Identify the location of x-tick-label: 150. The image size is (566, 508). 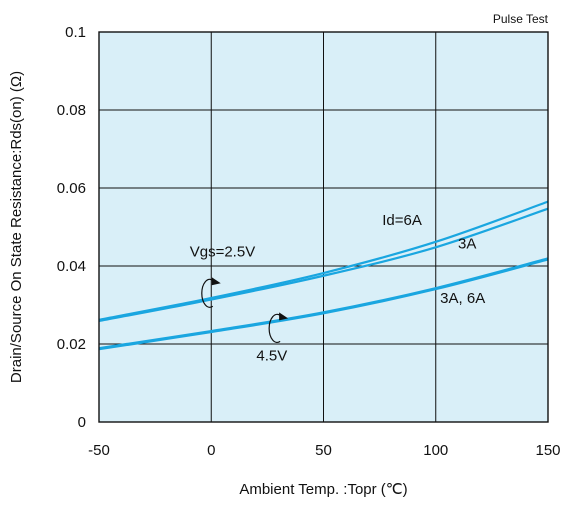
(547, 450).